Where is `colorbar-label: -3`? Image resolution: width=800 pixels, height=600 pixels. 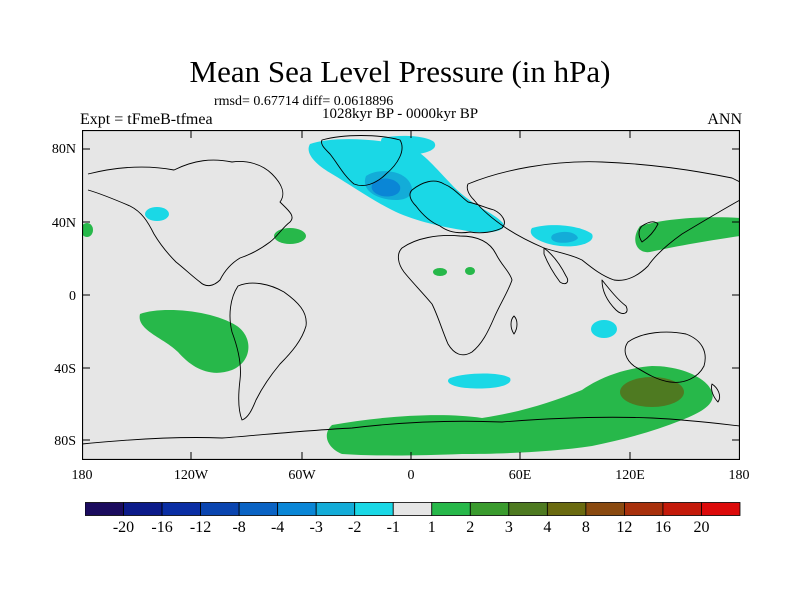
colorbar-label: -3 is located at coordinates (316, 527).